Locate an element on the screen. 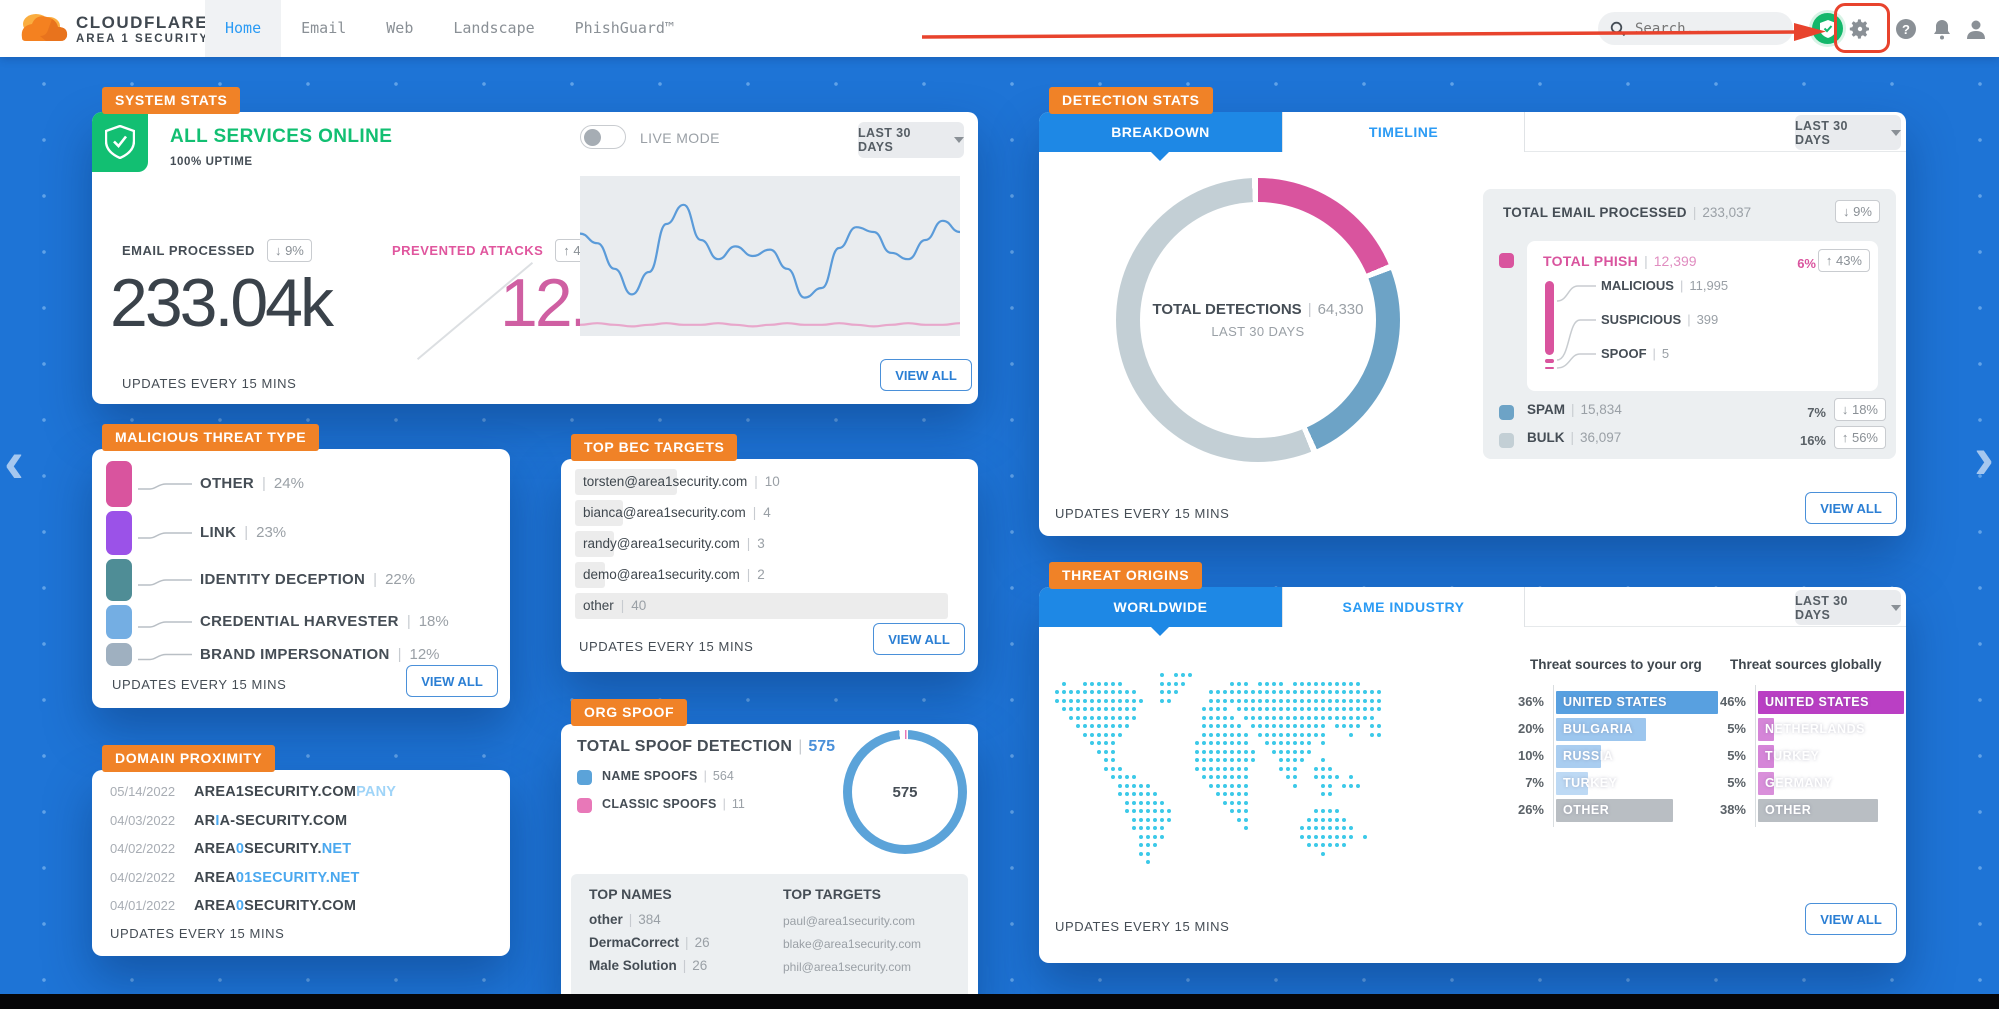 This screenshot has height=1009, width=1999. tab-breakdown: BREAKDOWN is located at coordinates (1160, 132).